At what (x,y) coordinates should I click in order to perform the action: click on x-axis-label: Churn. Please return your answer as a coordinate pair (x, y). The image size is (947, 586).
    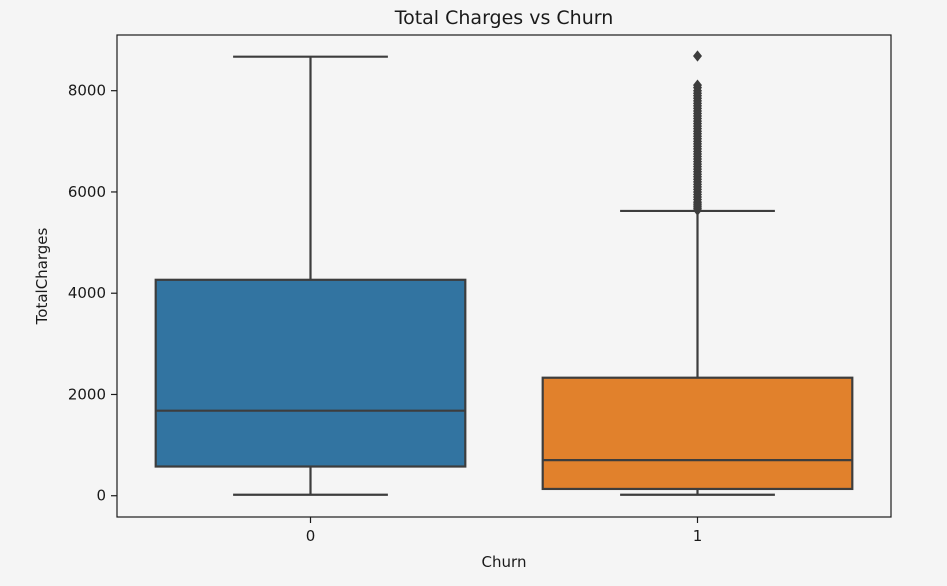
    Looking at the image, I should click on (504, 562).